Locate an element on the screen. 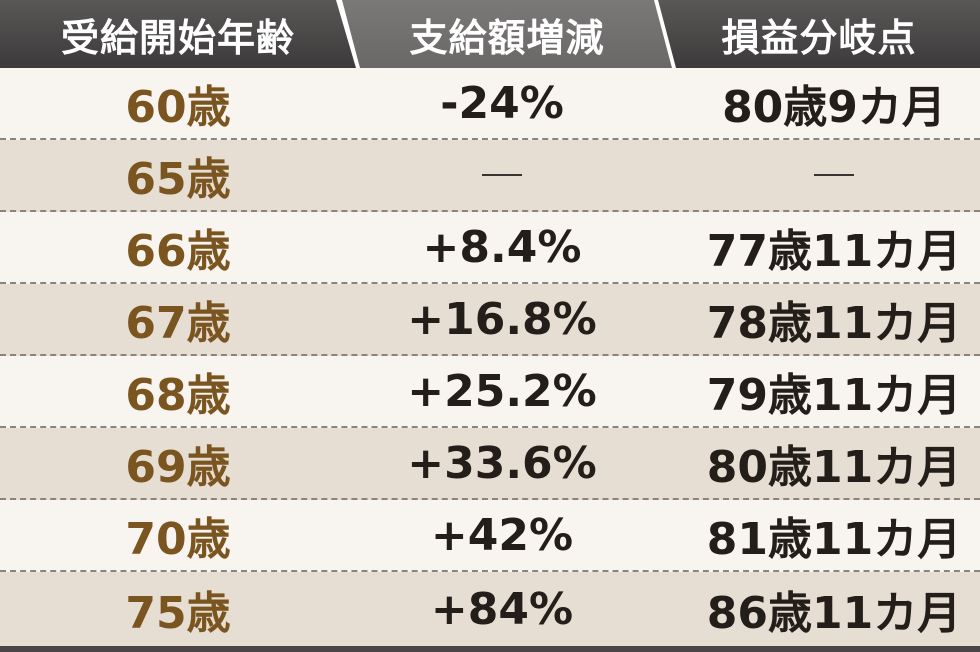  amount-change-cell: +33.6% is located at coordinates (502, 463).